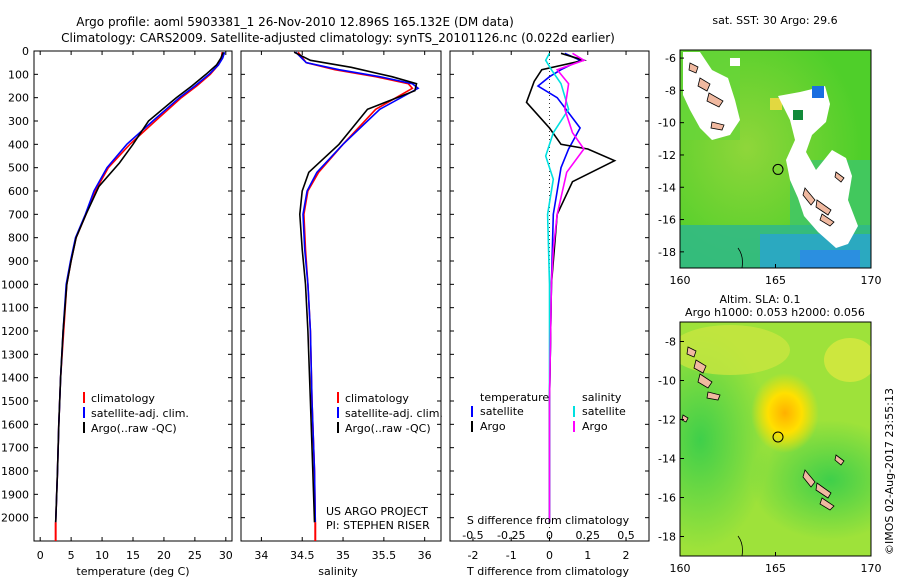  Describe the element at coordinates (549, 555) in the screenshot. I see `x-tick-label: 0` at that location.